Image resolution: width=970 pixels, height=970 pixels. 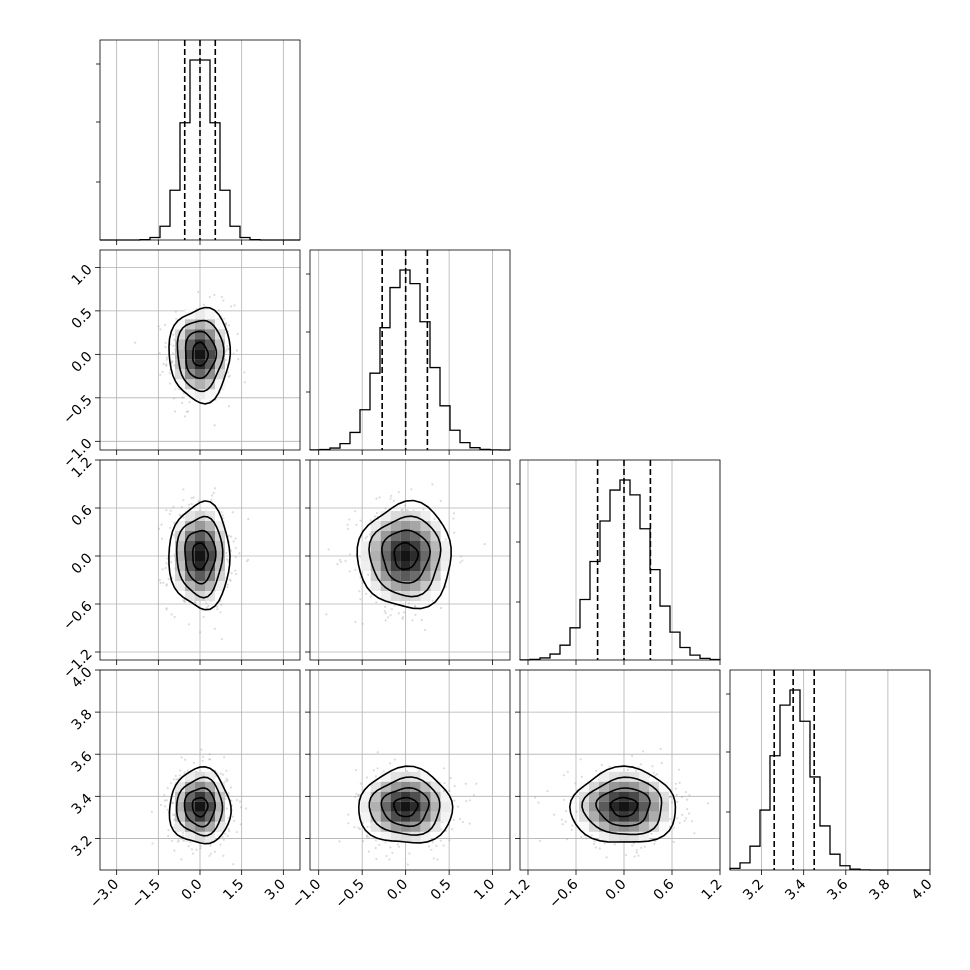 What do you see at coordinates (879, 889) in the screenshot?
I see `x-tick-label: 3.8` at bounding box center [879, 889].